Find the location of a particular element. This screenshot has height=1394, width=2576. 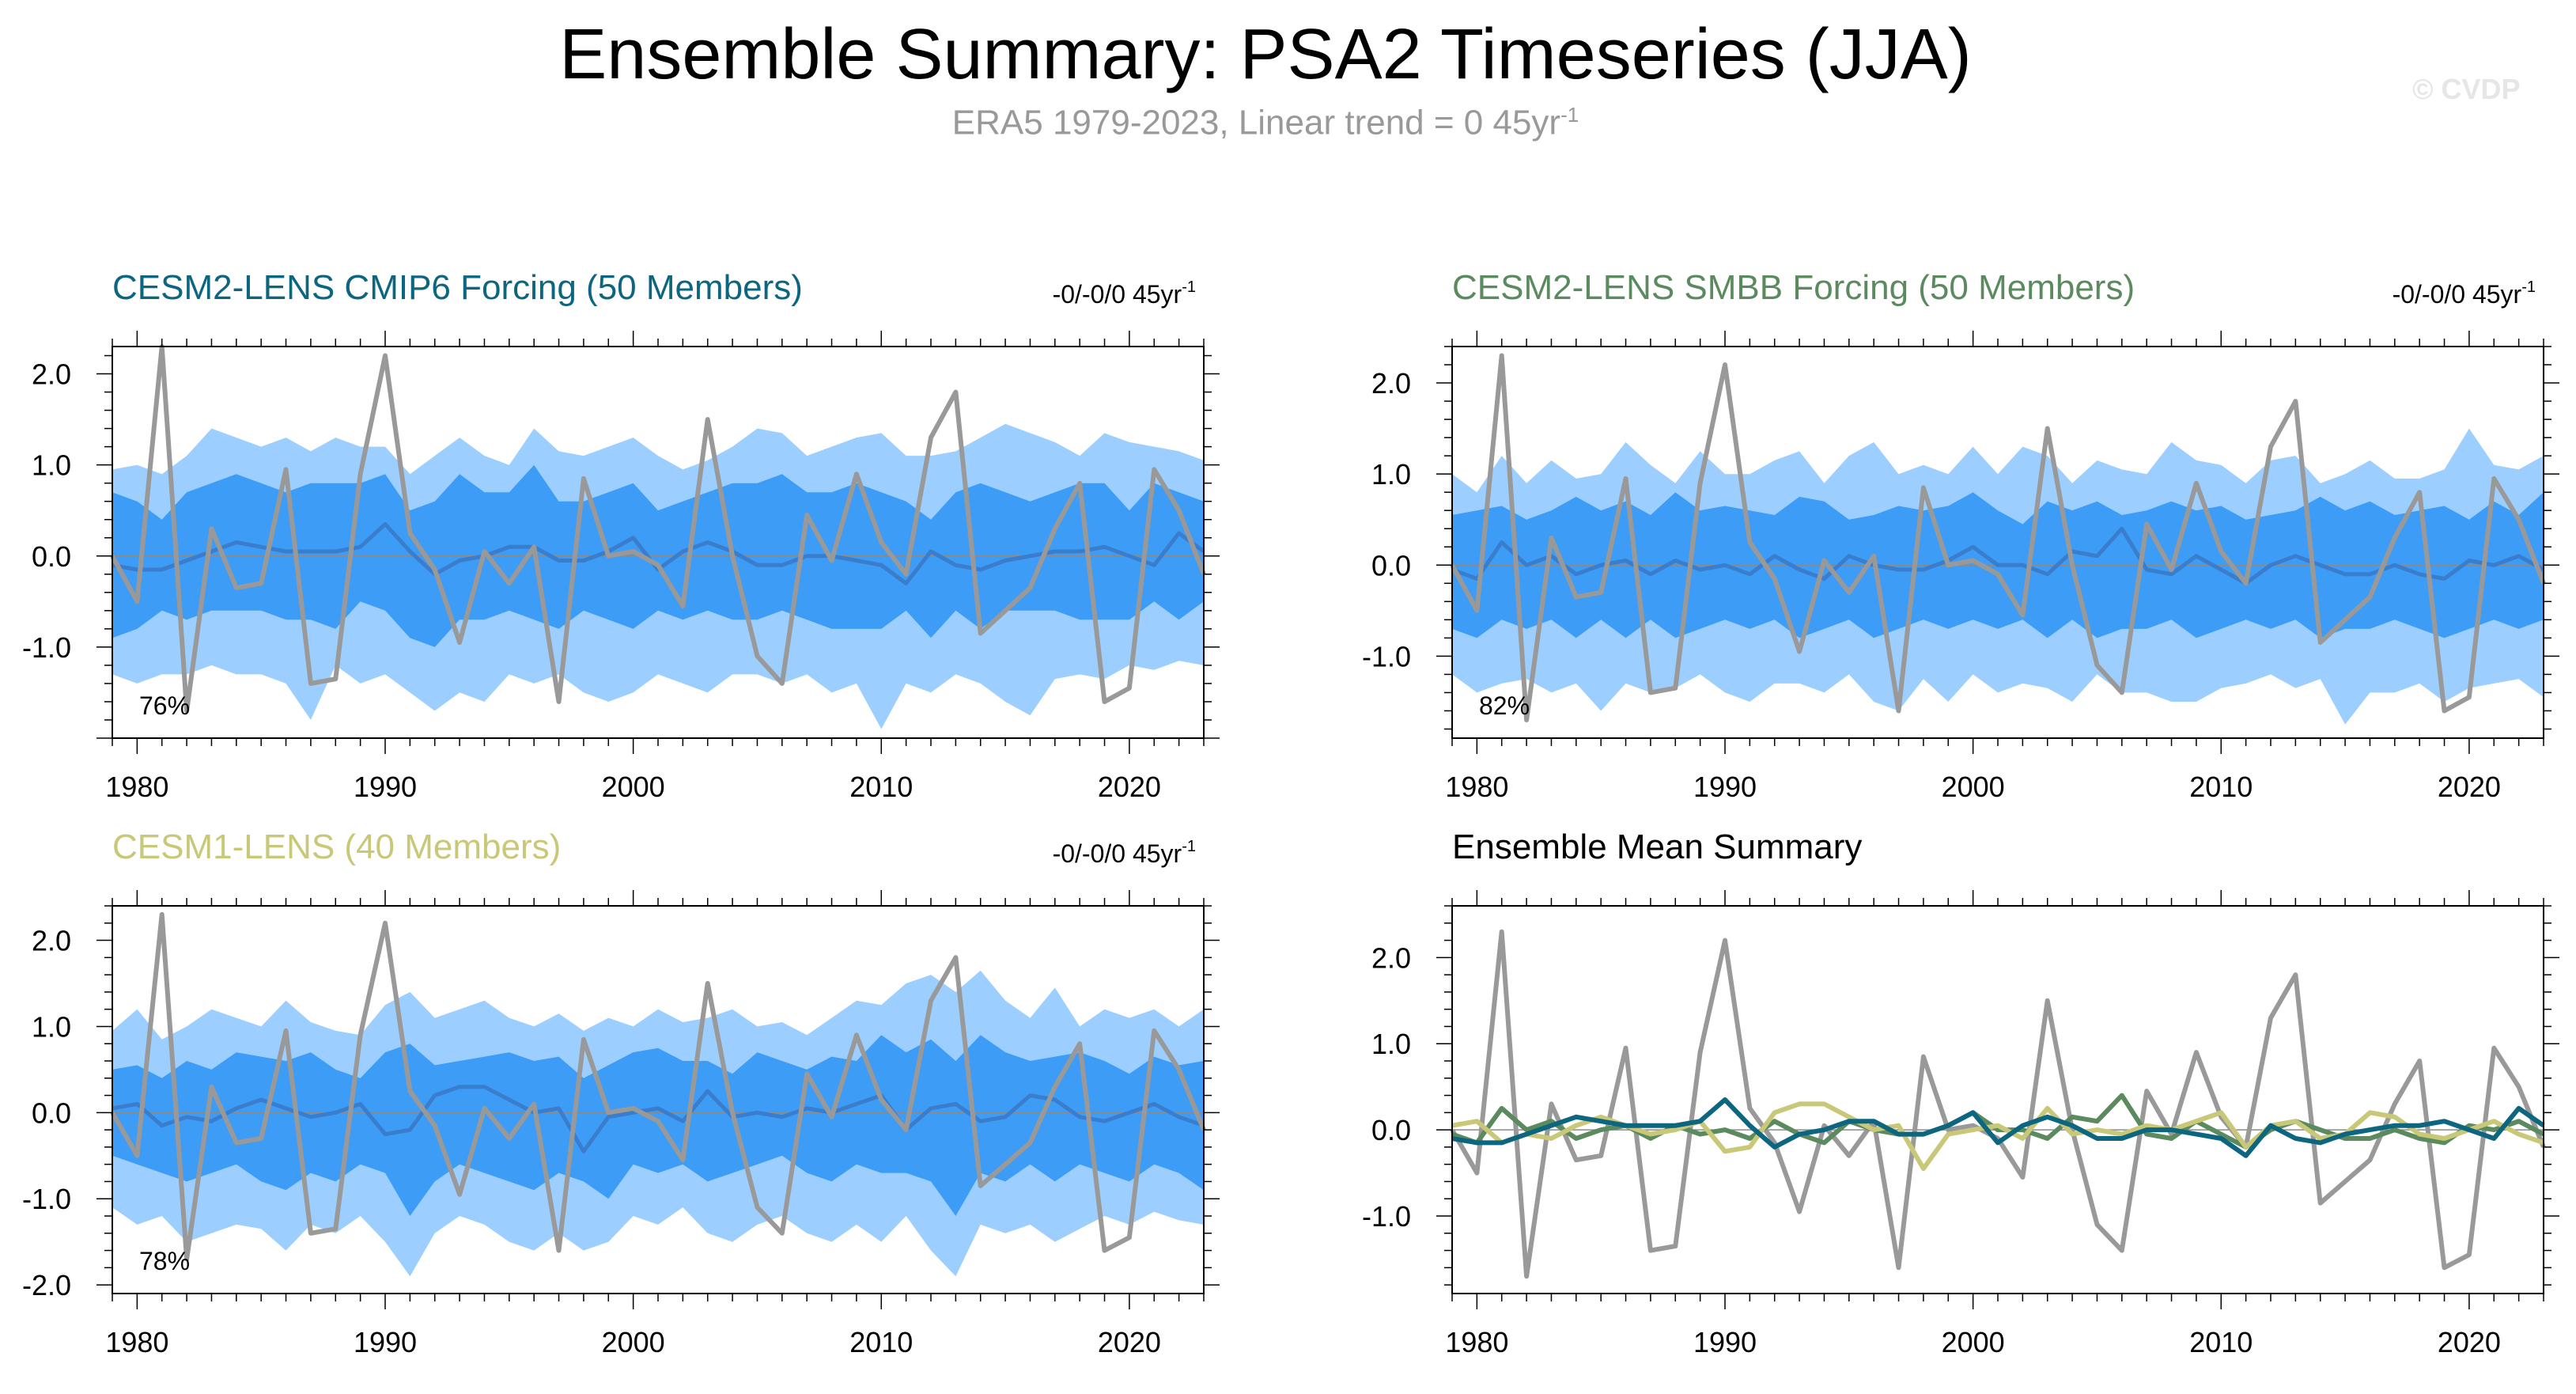

percent-label: 76% is located at coordinates (165, 705).